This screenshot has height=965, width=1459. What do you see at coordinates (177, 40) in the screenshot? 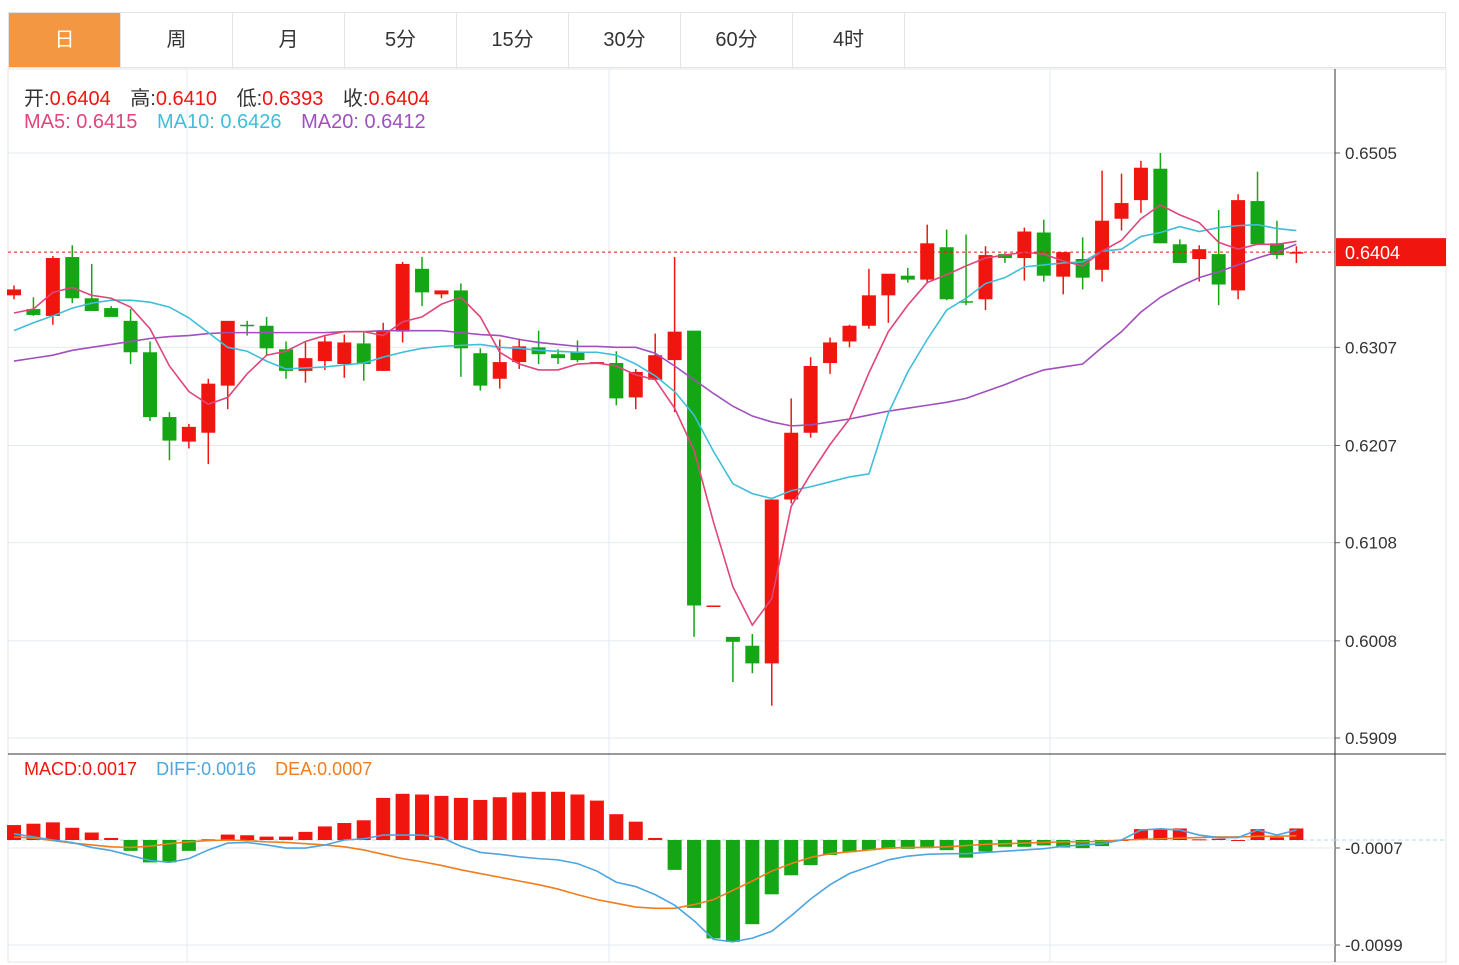
I see `tab-1: 周` at bounding box center [177, 40].